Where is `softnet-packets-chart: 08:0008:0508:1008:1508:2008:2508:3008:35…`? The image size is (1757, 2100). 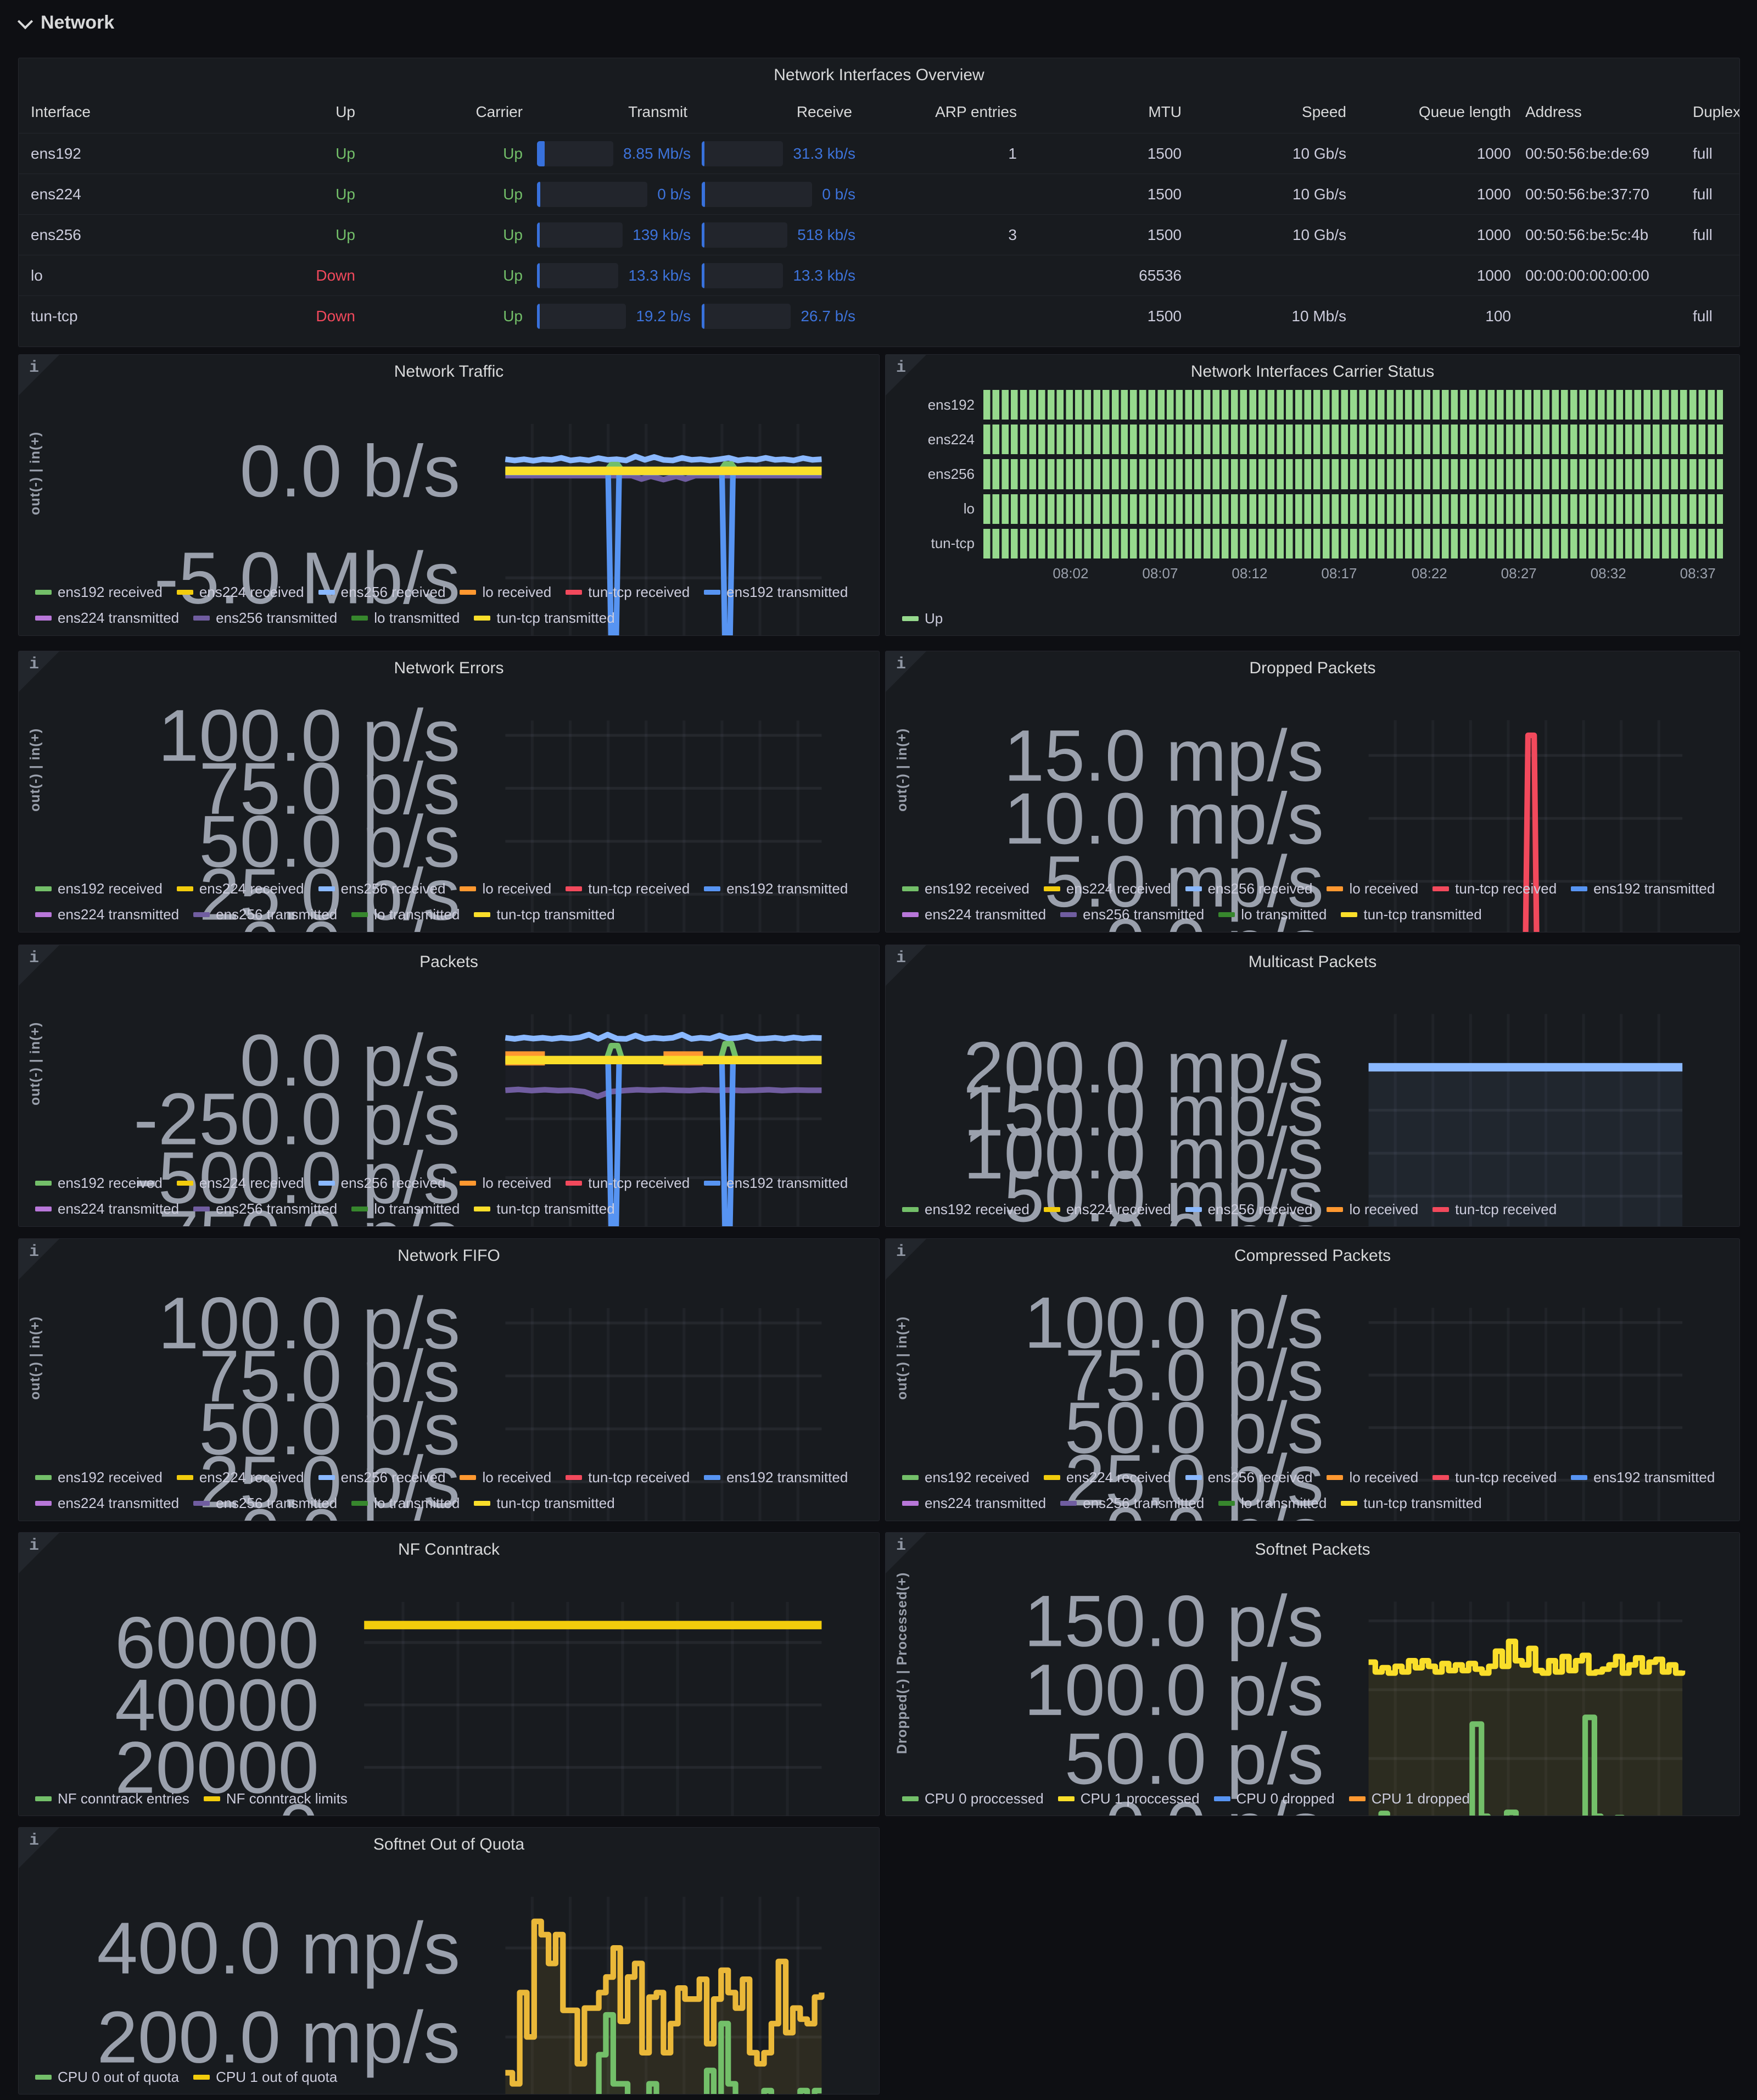
softnet-packets-chart: 08:0008:0508:1008:1508:2008:2508:3008:35… is located at coordinates (1312, 1689).